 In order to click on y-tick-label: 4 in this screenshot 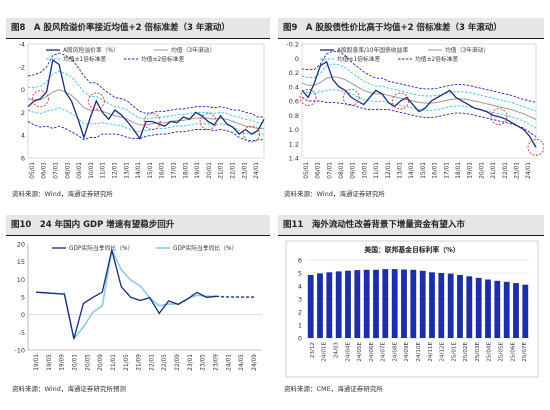, I will do `click(23, 136)`.